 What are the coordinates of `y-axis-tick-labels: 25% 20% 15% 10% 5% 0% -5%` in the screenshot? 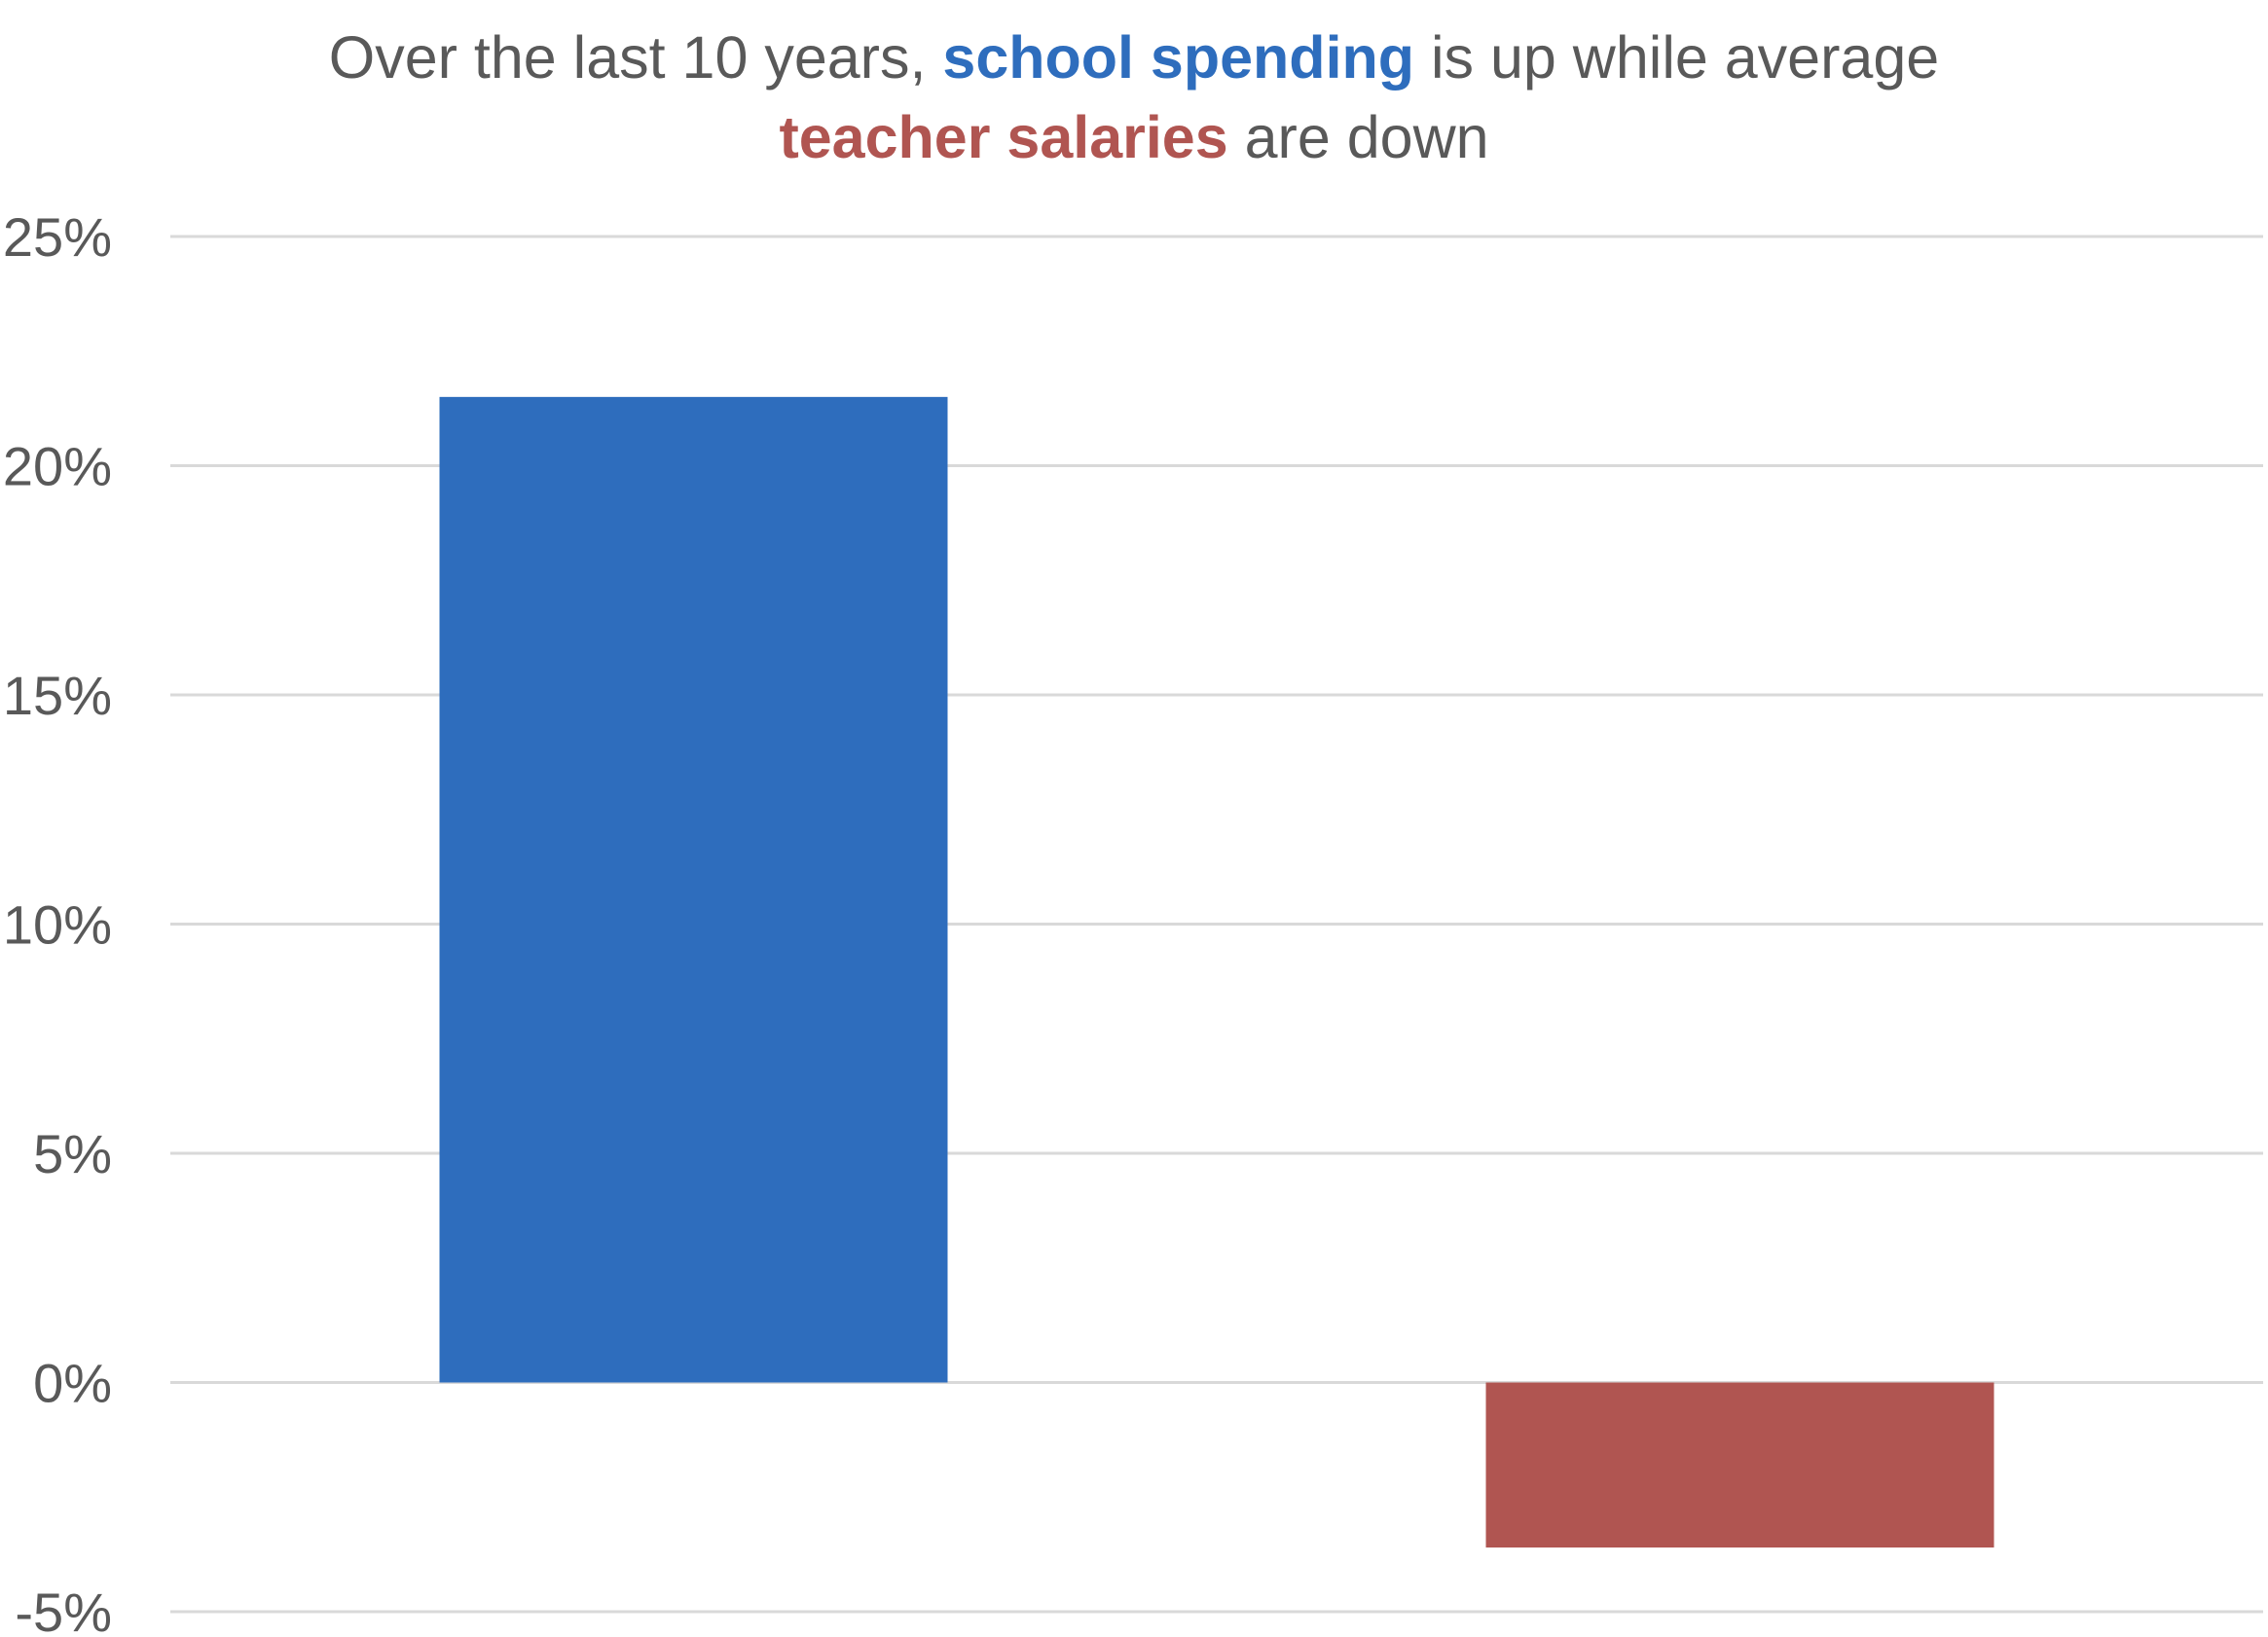 It's located at (57, 921).